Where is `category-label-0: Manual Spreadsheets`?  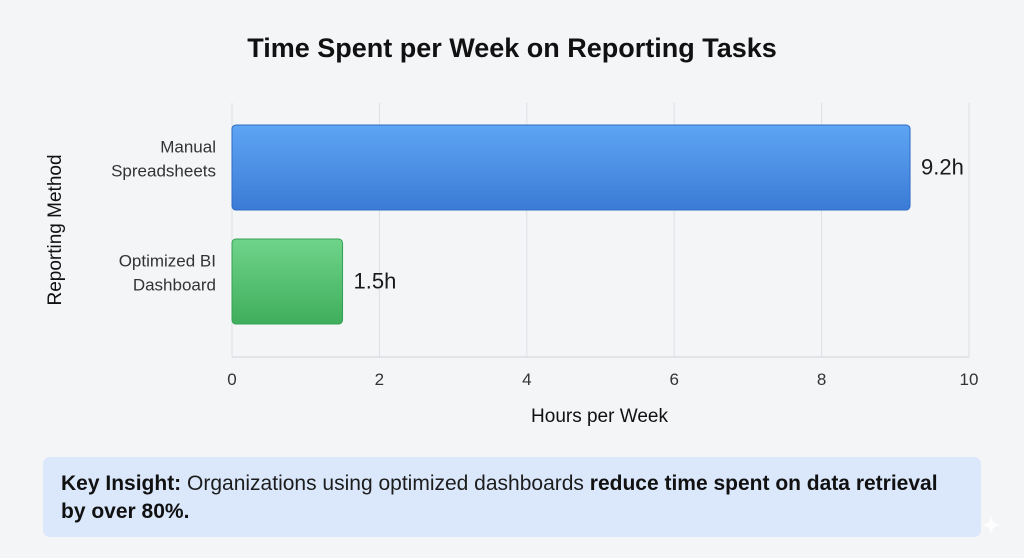
category-label-0: Manual Spreadsheets is located at coordinates (163, 159).